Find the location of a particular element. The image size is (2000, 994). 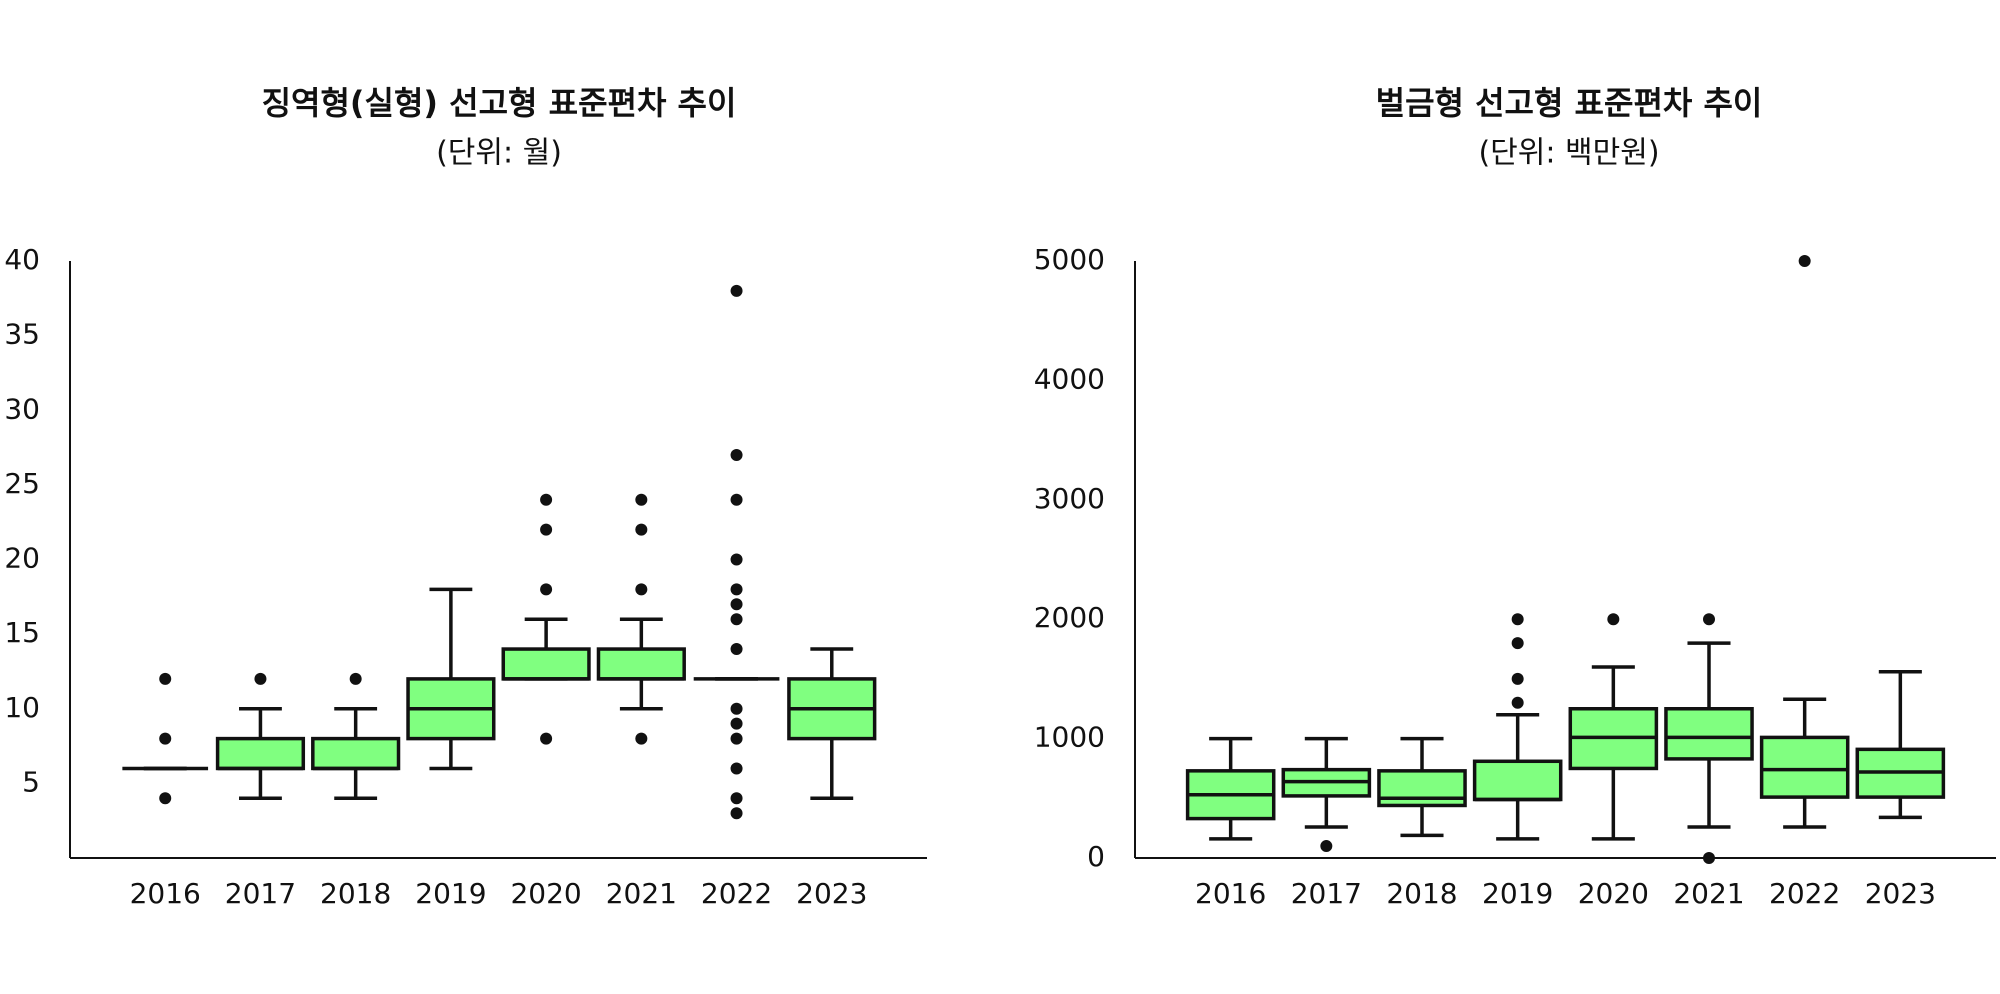

y-tick-label: 15 is located at coordinates (22, 632).